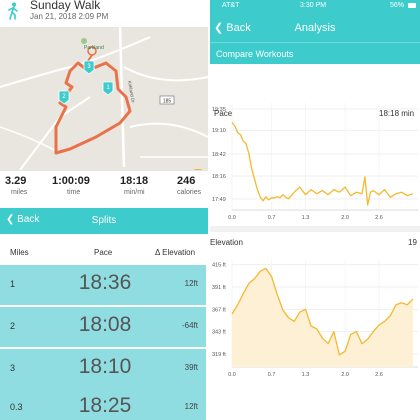 This screenshot has height=420, width=420. Describe the element at coordinates (105, 282) in the screenshot. I see `split-pace: 18:36` at that location.